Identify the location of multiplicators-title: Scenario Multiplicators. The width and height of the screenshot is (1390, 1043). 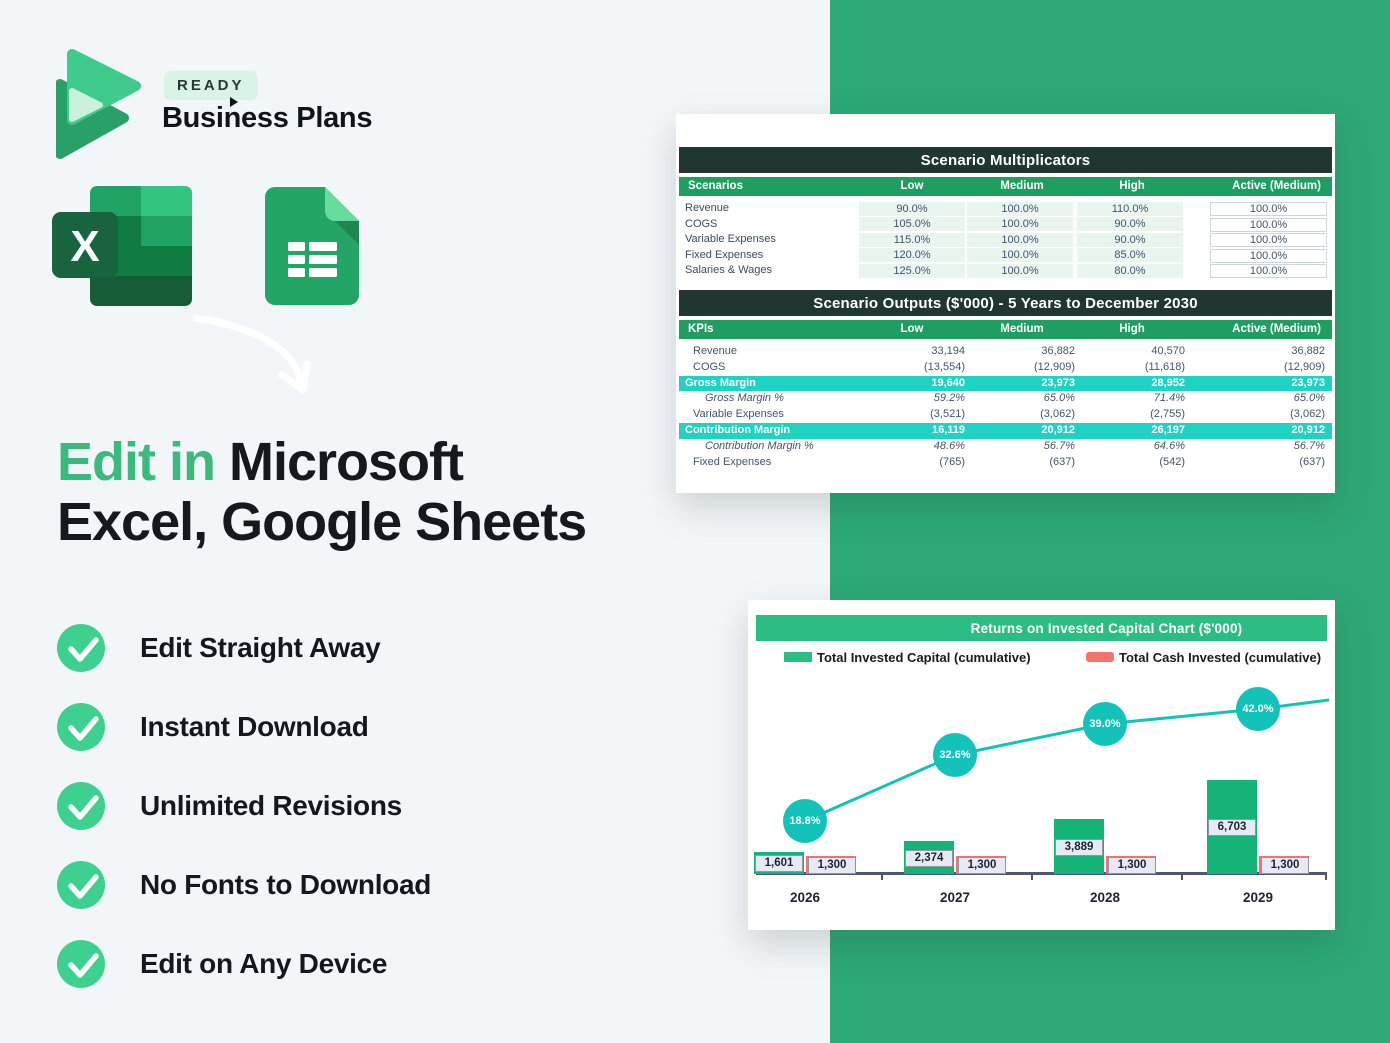
(1005, 160).